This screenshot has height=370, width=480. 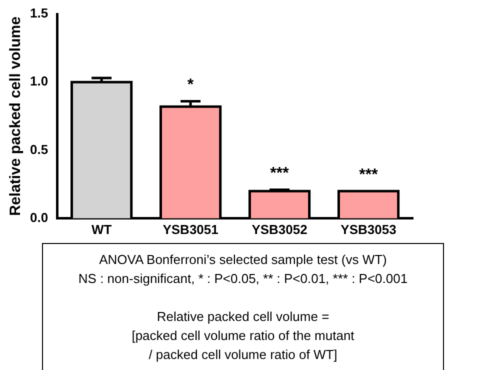 What do you see at coordinates (190, 85) in the screenshot?
I see `annotation: *` at bounding box center [190, 85].